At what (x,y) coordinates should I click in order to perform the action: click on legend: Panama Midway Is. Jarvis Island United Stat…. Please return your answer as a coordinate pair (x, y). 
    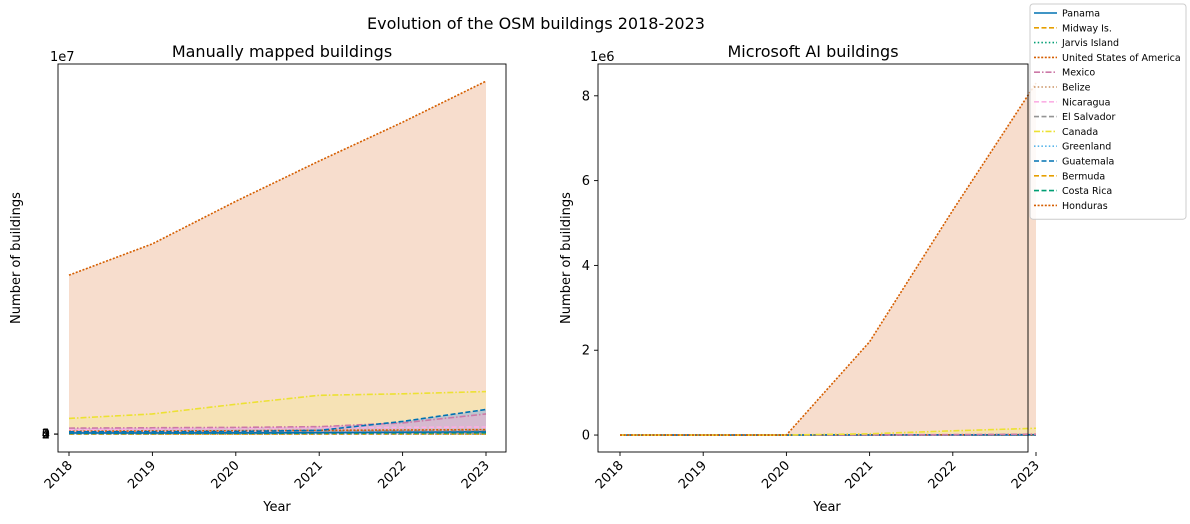
    Looking at the image, I should click on (1108, 111).